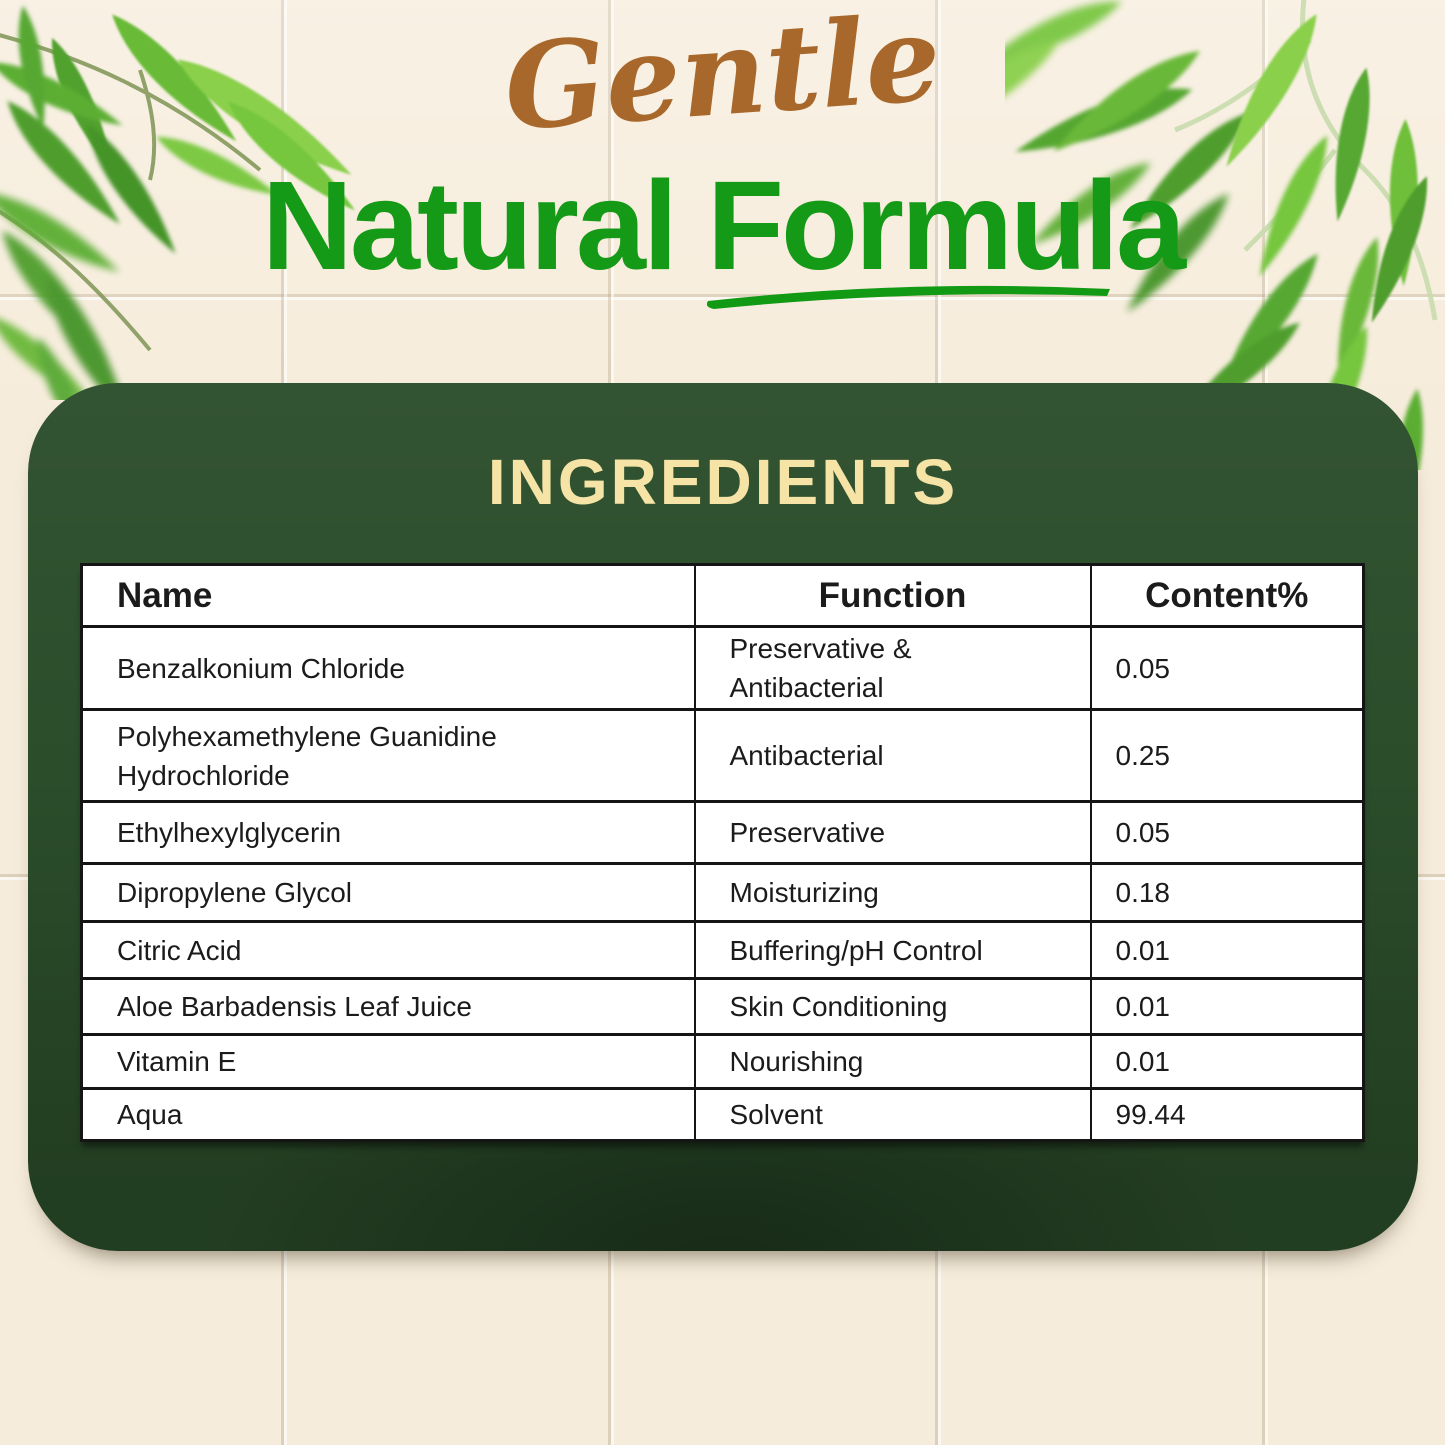 The height and width of the screenshot is (1445, 1445). What do you see at coordinates (388, 595) in the screenshot?
I see `col-header-name: Name` at bounding box center [388, 595].